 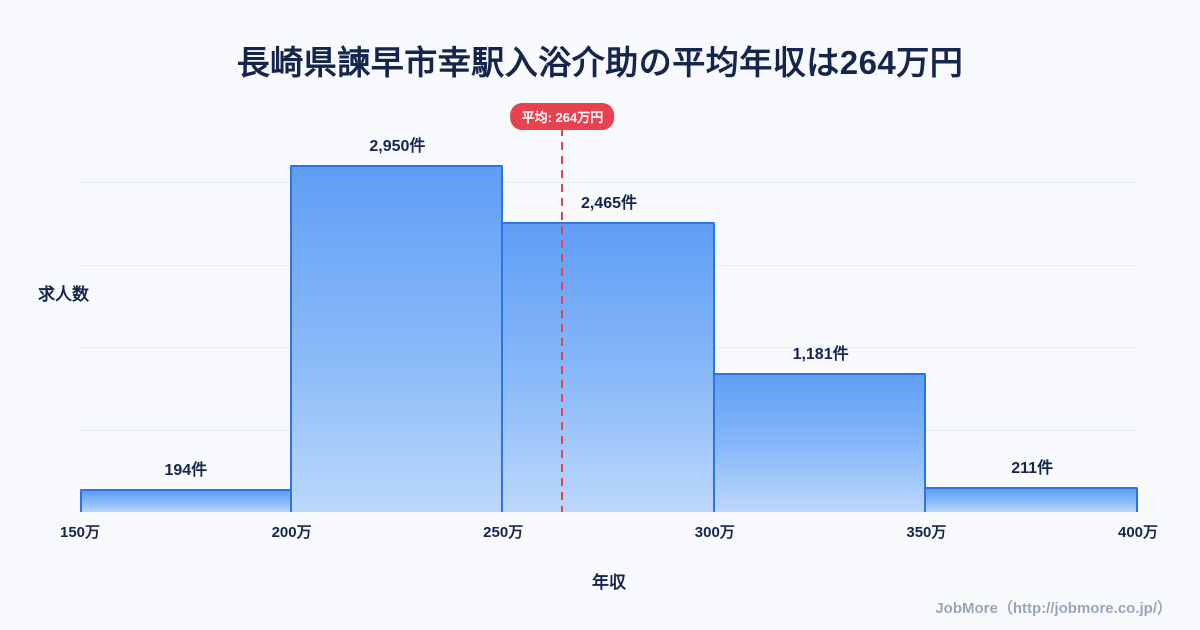 I want to click on x-tick-label: 300万, so click(x=714, y=532).